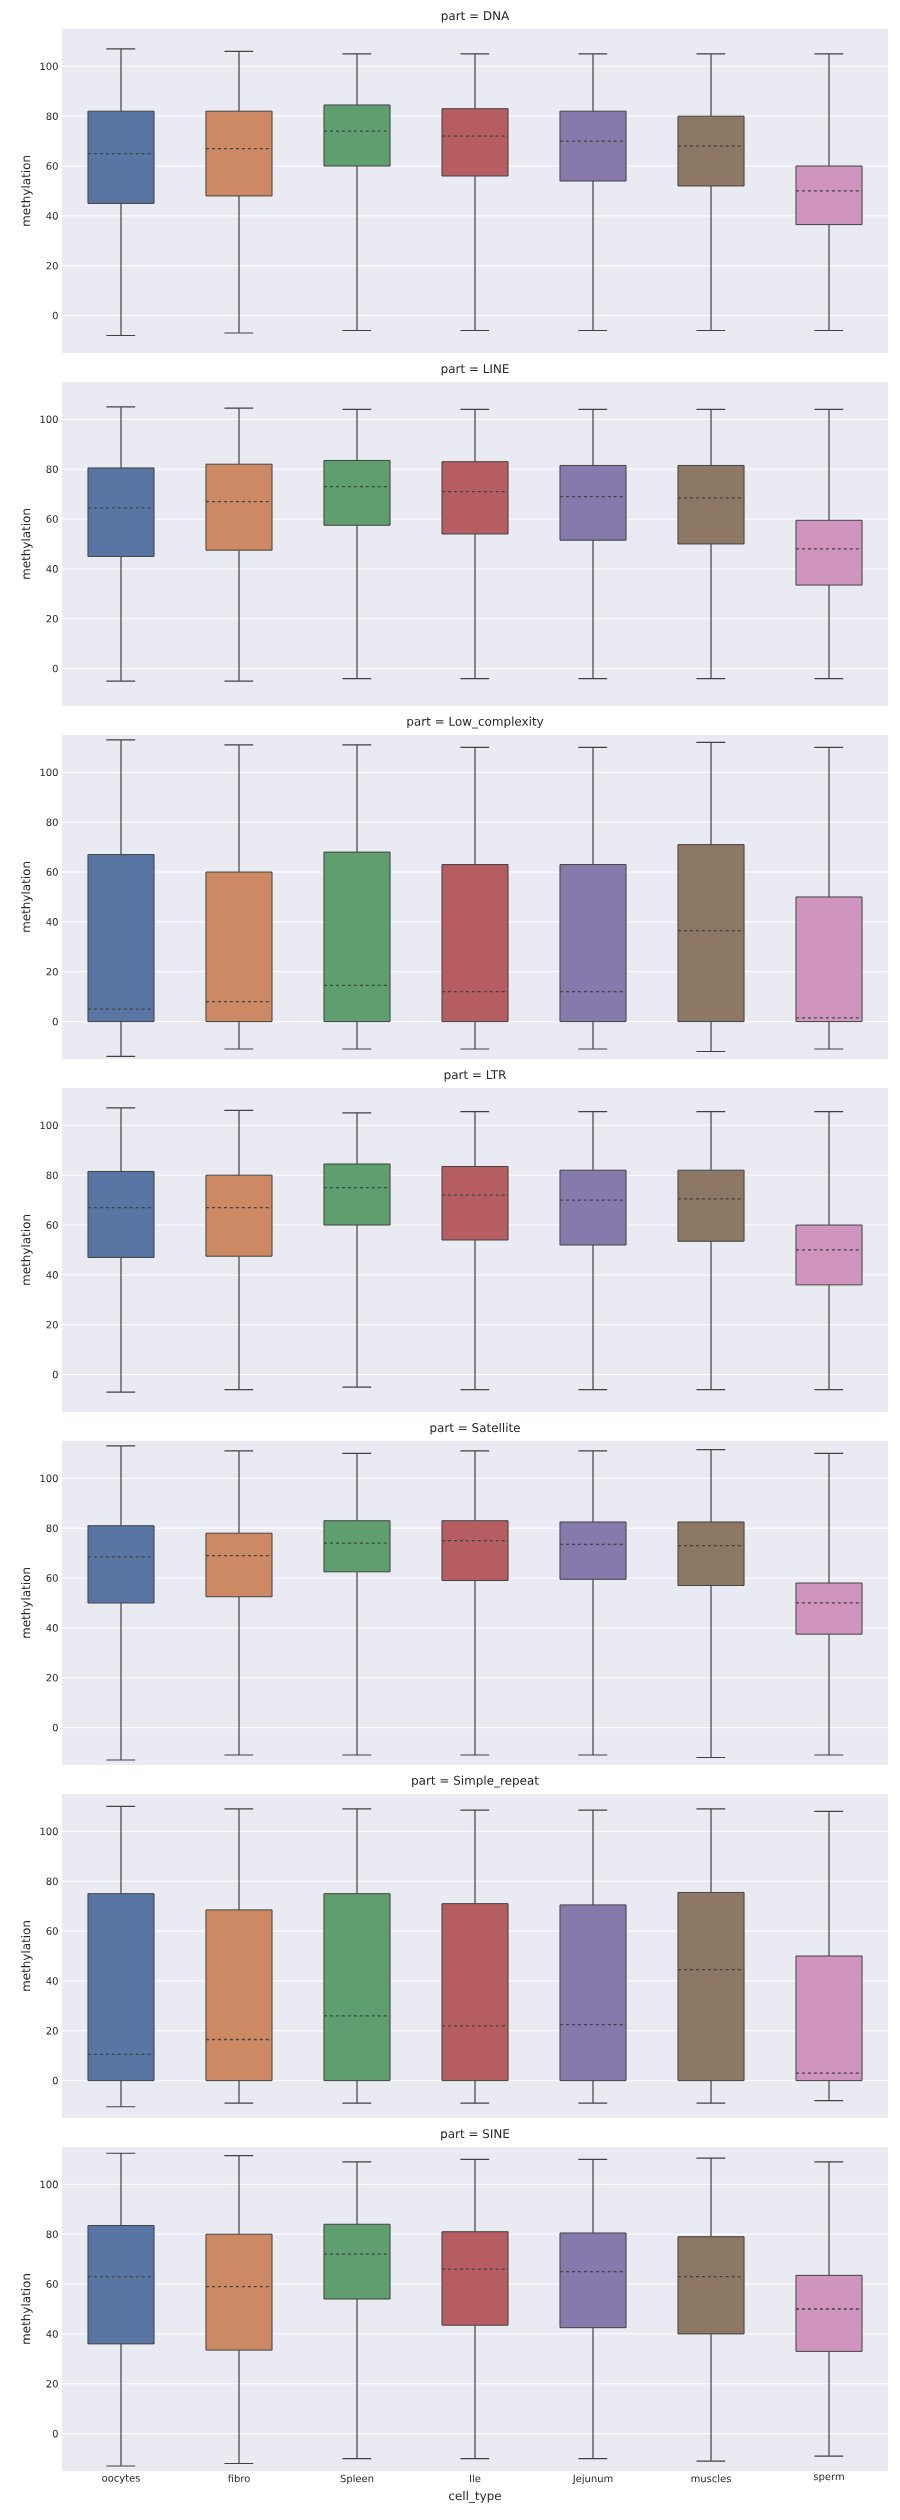 This screenshot has height=2520, width=900. Describe the element at coordinates (475, 2135) in the screenshot. I see `chart-title: part = SINE` at that location.